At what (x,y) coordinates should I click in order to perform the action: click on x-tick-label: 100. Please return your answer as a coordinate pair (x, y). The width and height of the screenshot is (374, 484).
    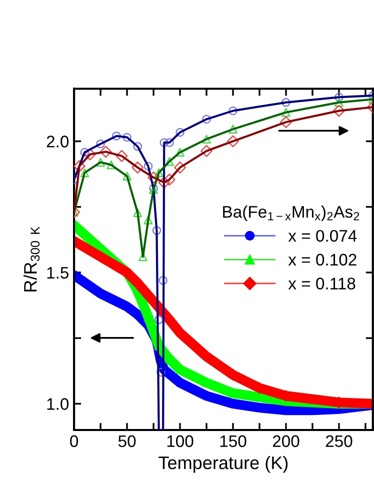
    Looking at the image, I should click on (180, 441).